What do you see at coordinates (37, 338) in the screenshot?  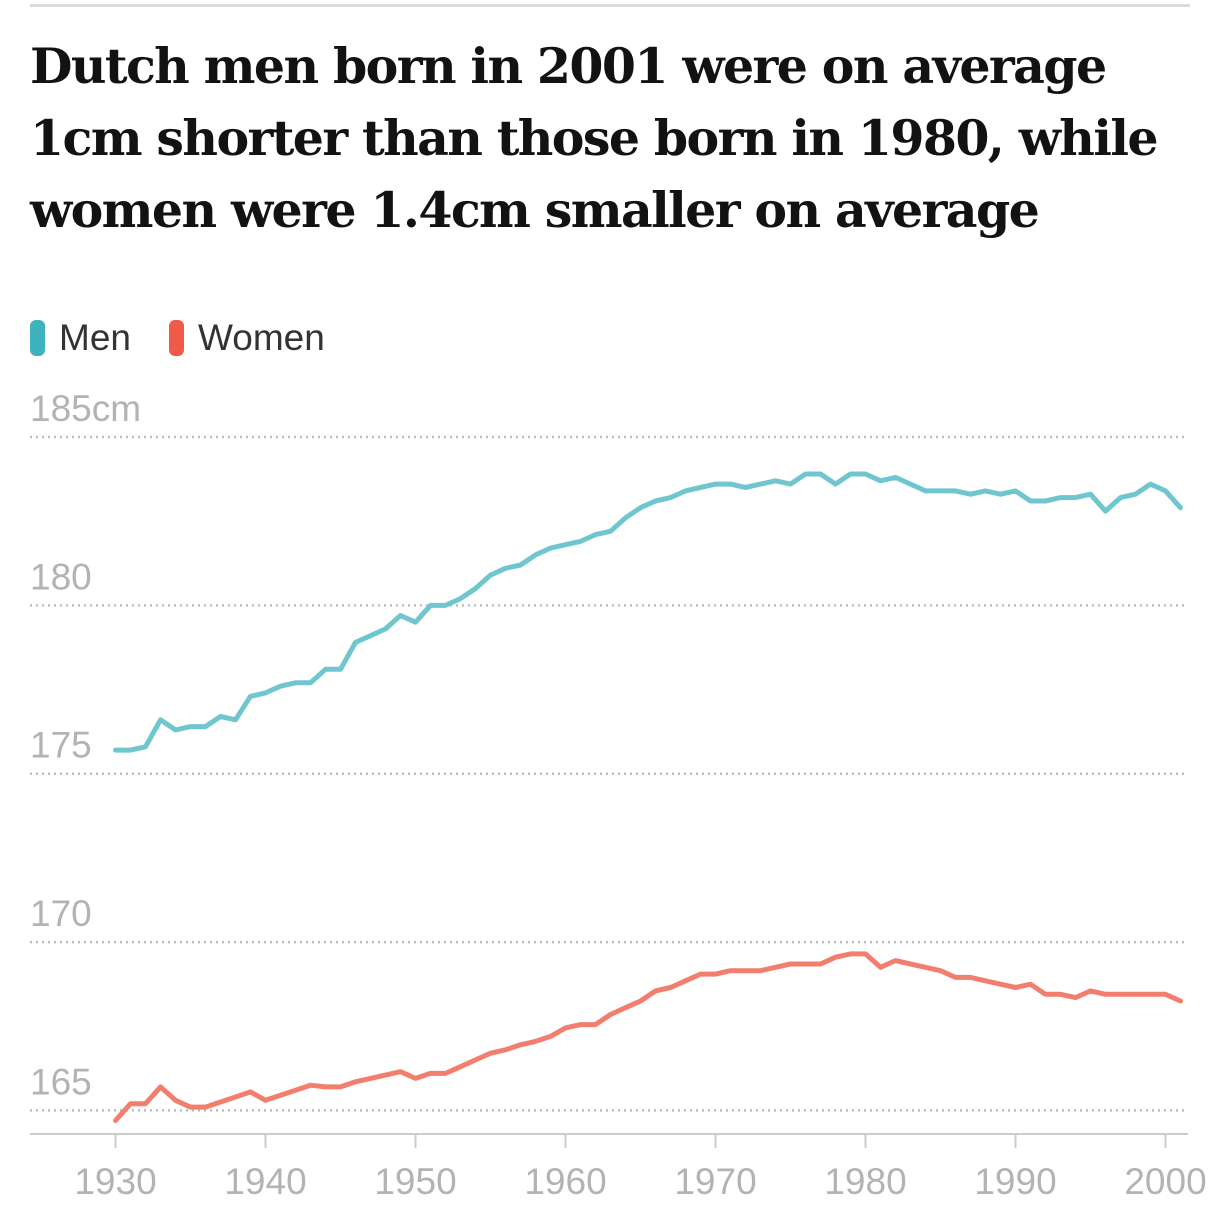 I see `legend-swatch-men` at bounding box center [37, 338].